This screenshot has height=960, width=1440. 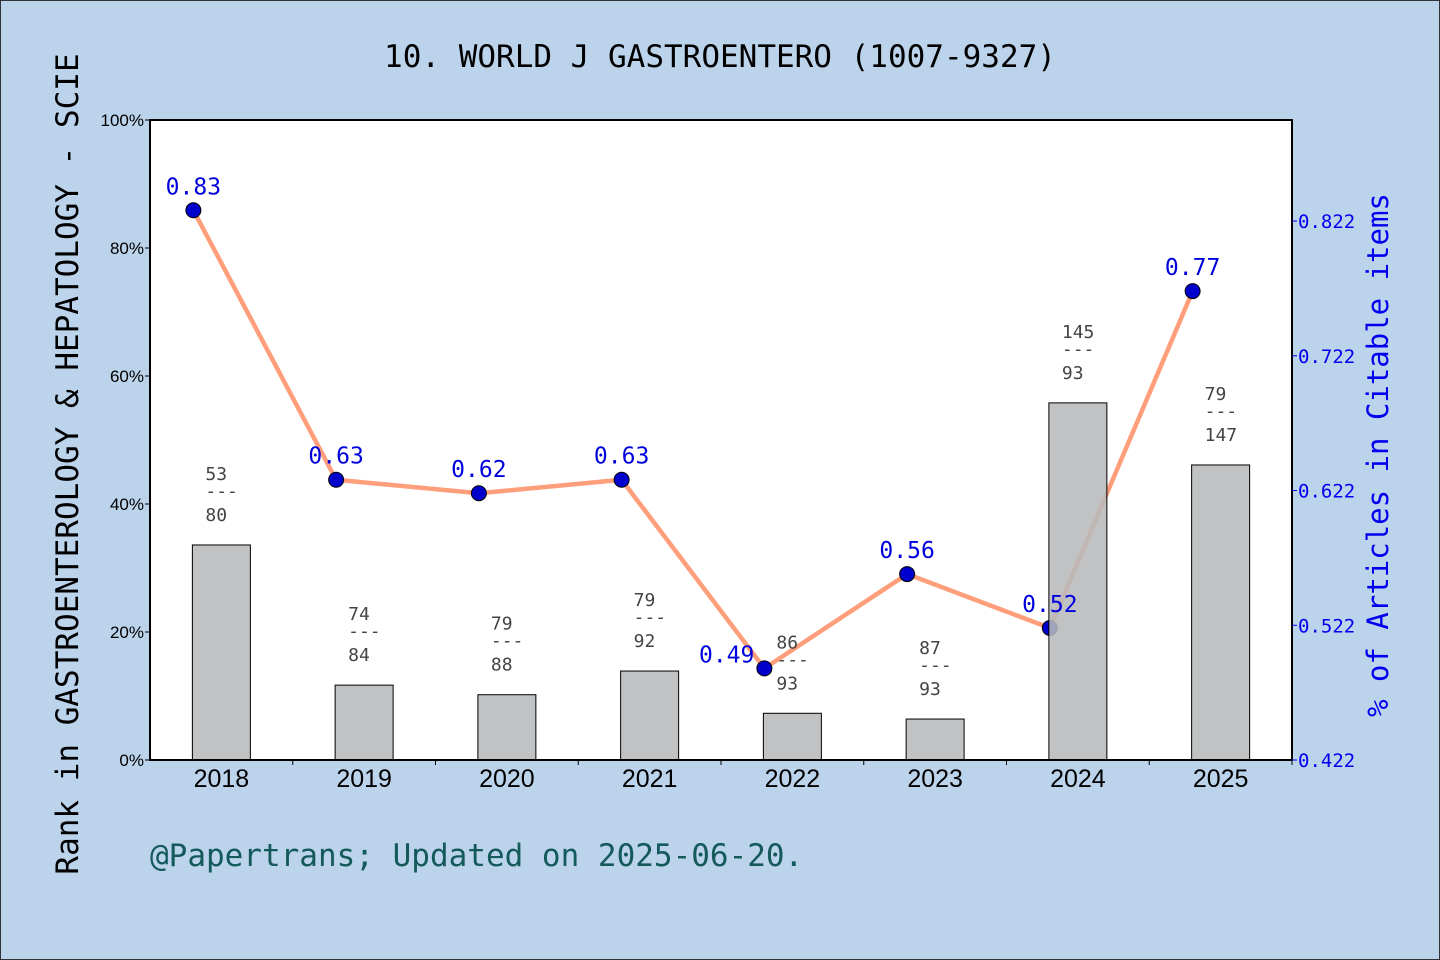 I want to click on left-tick-label: 80%, so click(x=127, y=248).